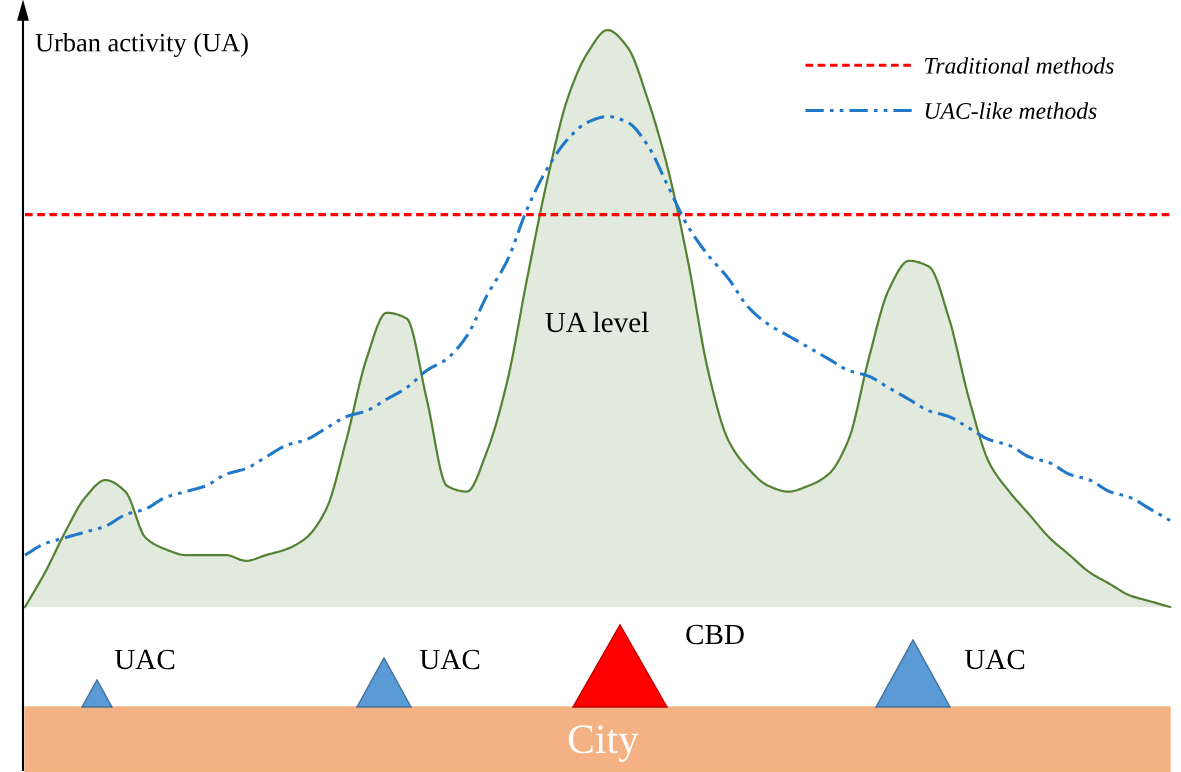 The height and width of the screenshot is (772, 1181). What do you see at coordinates (141, 45) in the screenshot?
I see `y-axis-title: Urban activity (UA)` at bounding box center [141, 45].